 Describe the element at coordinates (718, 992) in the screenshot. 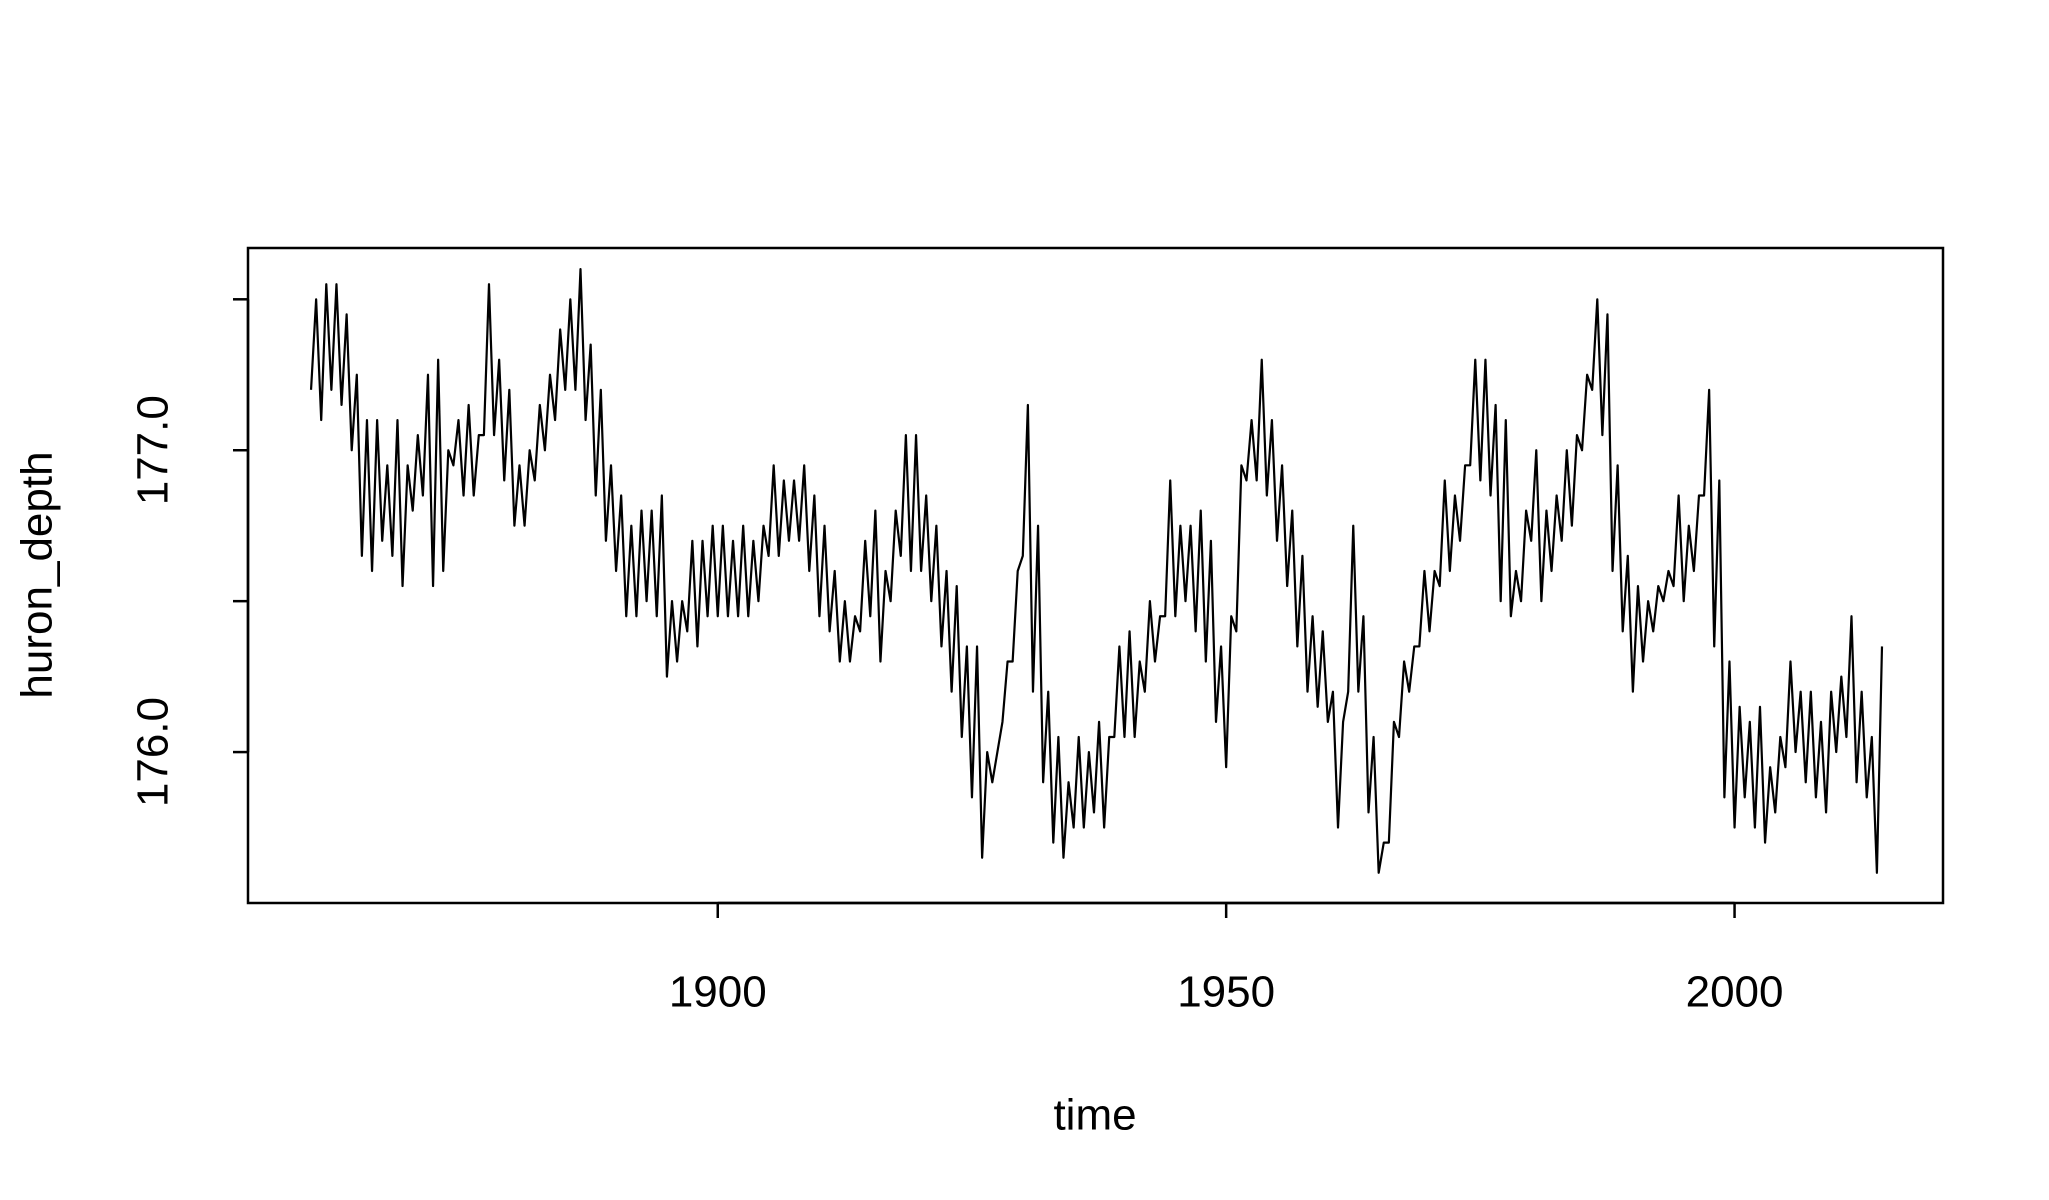

I see `x-tick-label: 1900` at that location.